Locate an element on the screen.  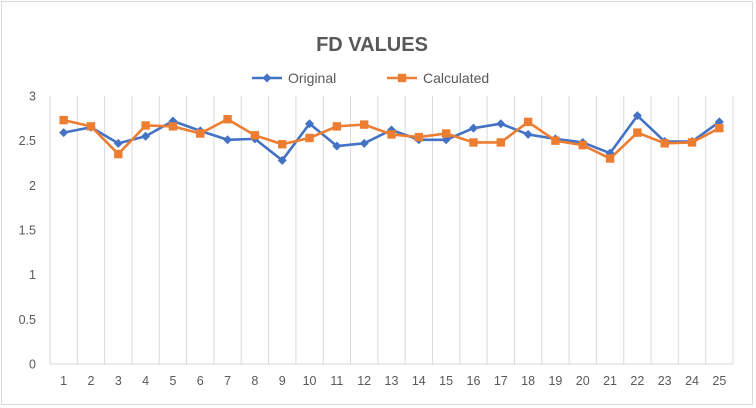
series-group is located at coordinates (391, 138).